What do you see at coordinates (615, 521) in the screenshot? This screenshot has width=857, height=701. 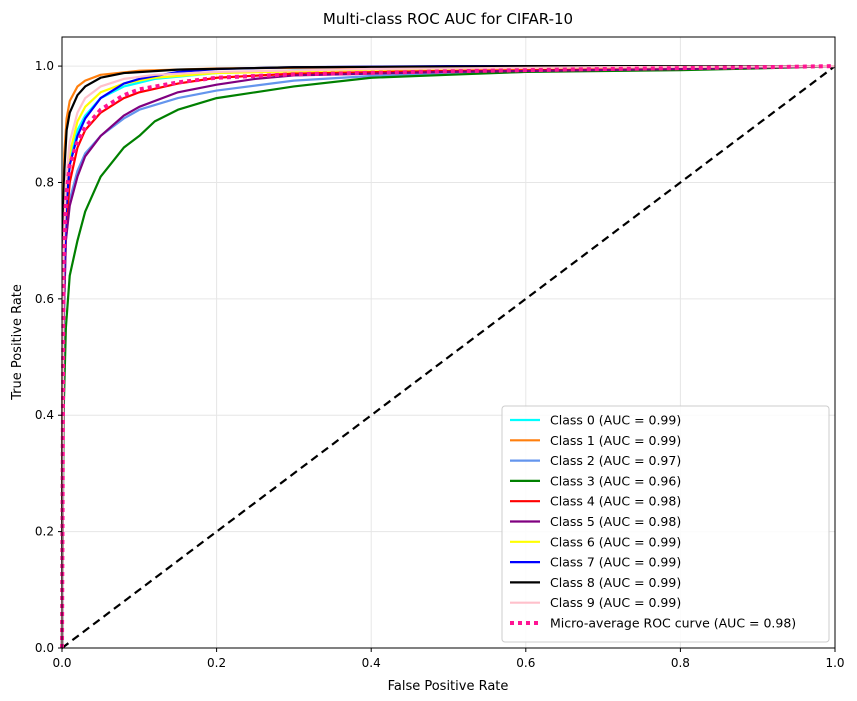 I see `legend-label: Class 5 (AUC = 0.98)` at bounding box center [615, 521].